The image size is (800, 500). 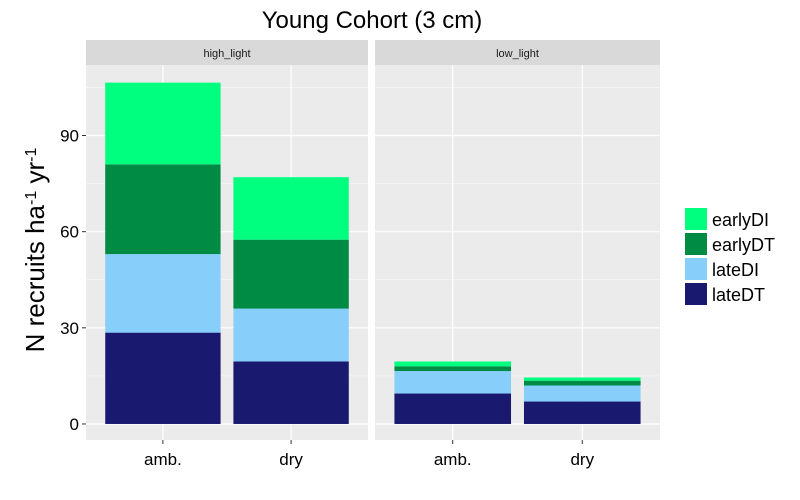 I want to click on y-axis-label: N recruits ha-1 yr-1, so click(x=35, y=250).